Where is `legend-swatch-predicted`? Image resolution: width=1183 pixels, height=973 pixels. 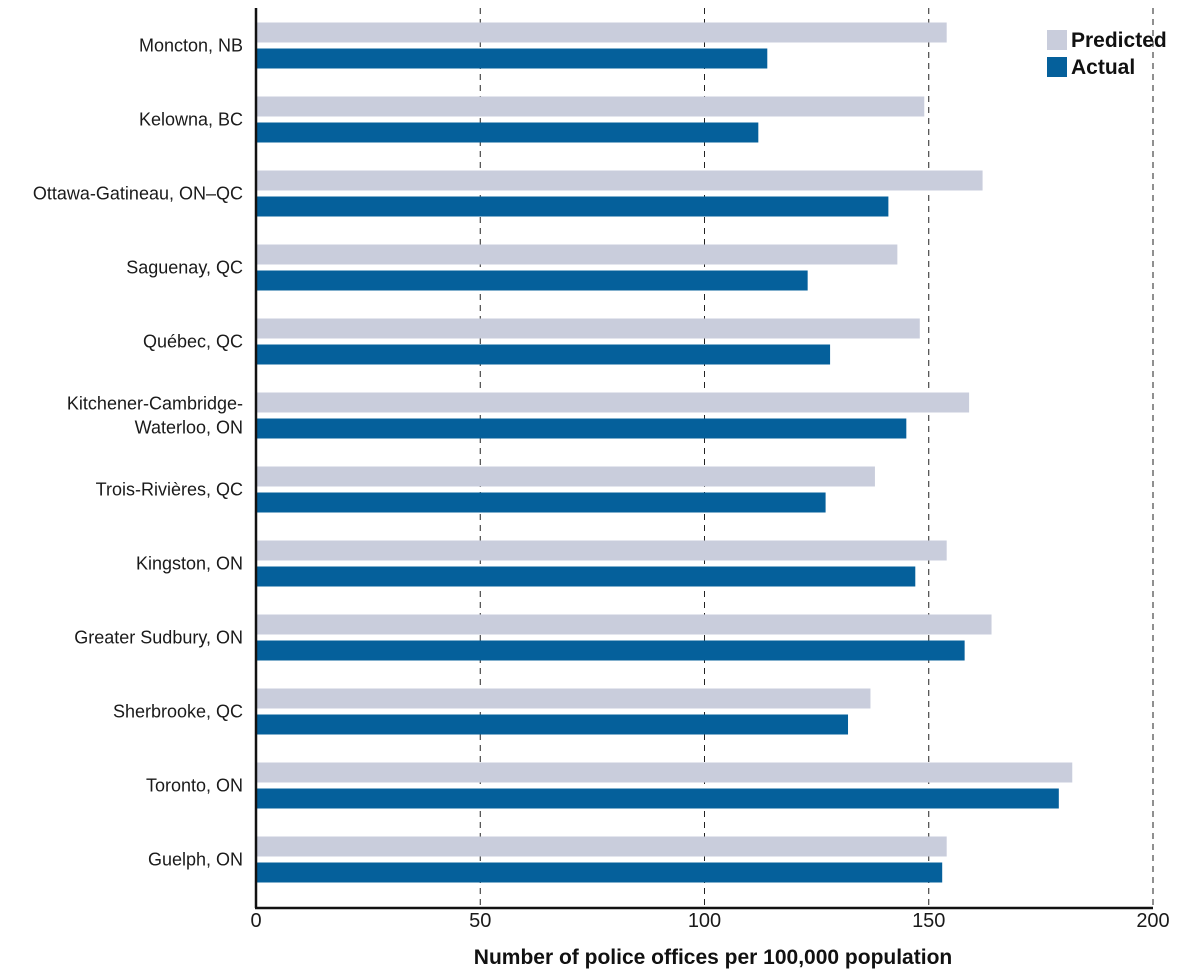 legend-swatch-predicted is located at coordinates (1057, 40).